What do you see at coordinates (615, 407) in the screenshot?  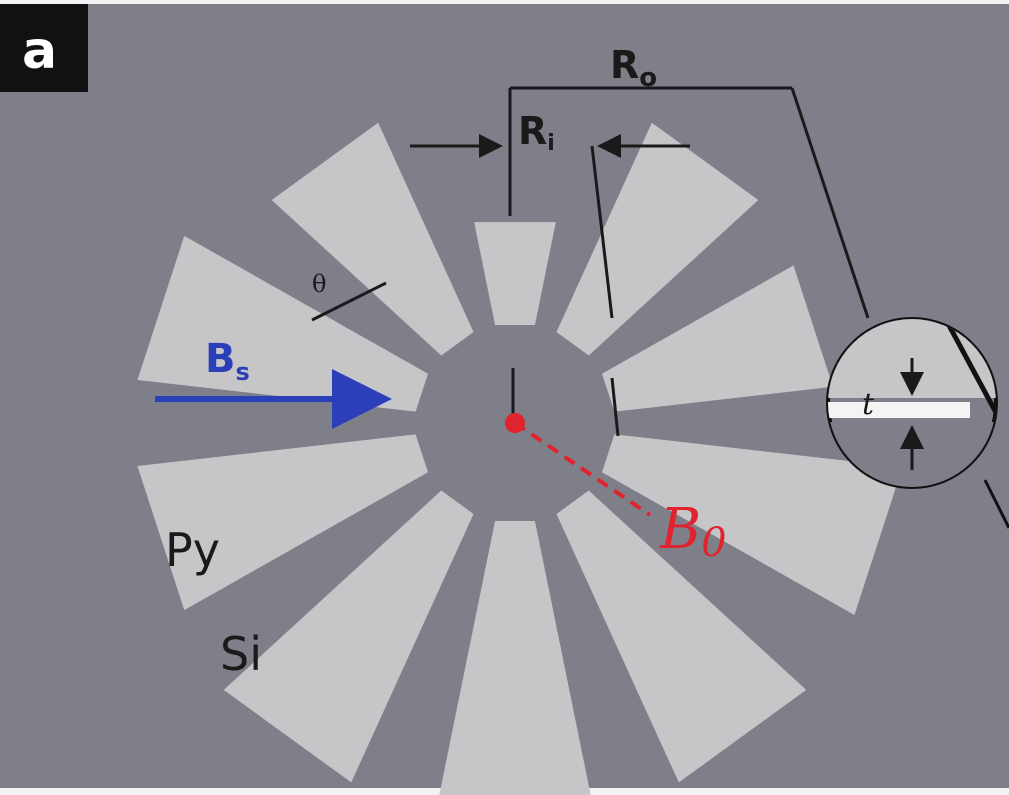 I see `ri-leader-lower` at bounding box center [615, 407].